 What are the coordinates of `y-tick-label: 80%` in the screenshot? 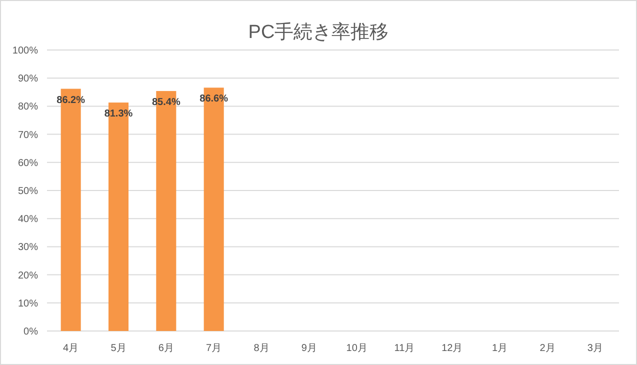 It's located at (28, 107).